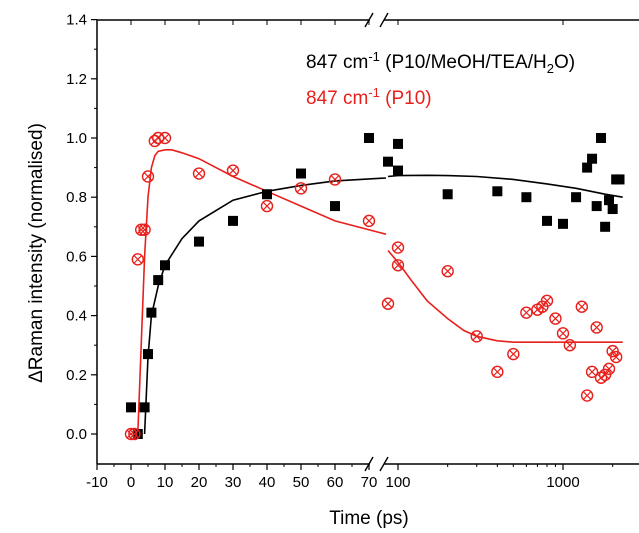 This screenshot has width=639, height=533. What do you see at coordinates (97, 482) in the screenshot?
I see `x-tick-label: -10` at bounding box center [97, 482].